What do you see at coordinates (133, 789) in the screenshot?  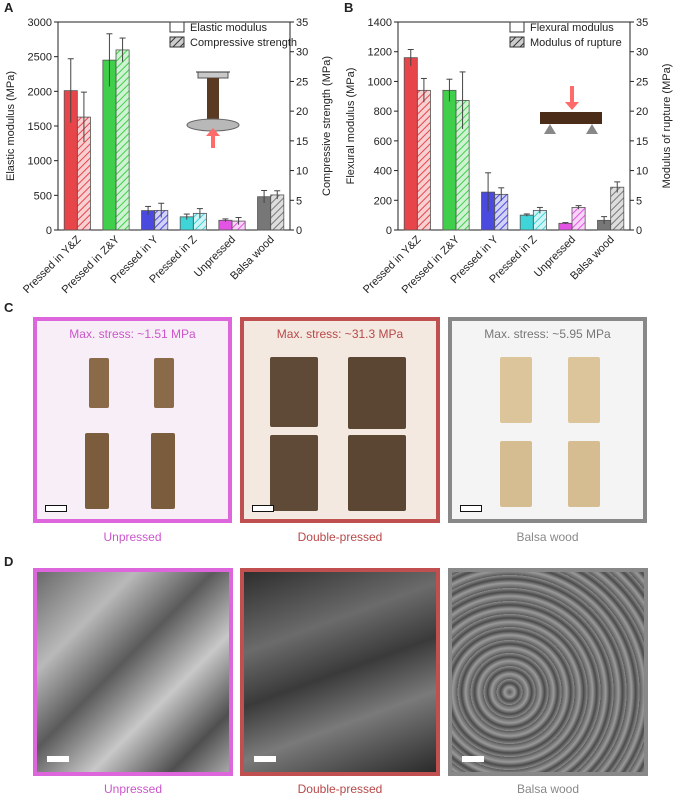 I see `sem-caption-unpressed: Unpressed` at bounding box center [133, 789].